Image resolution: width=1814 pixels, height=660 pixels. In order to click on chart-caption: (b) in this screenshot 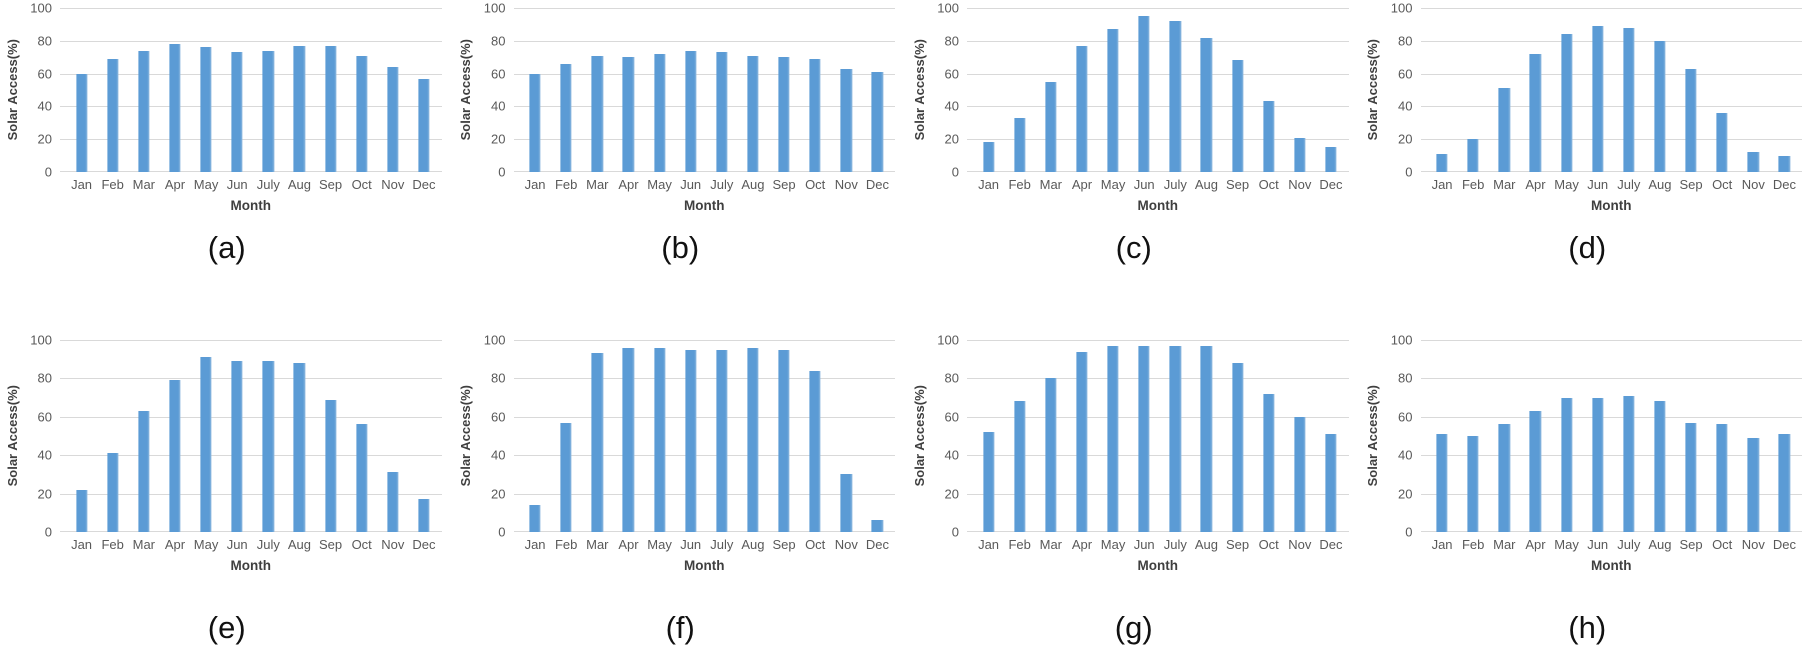, I will do `click(680, 247)`.